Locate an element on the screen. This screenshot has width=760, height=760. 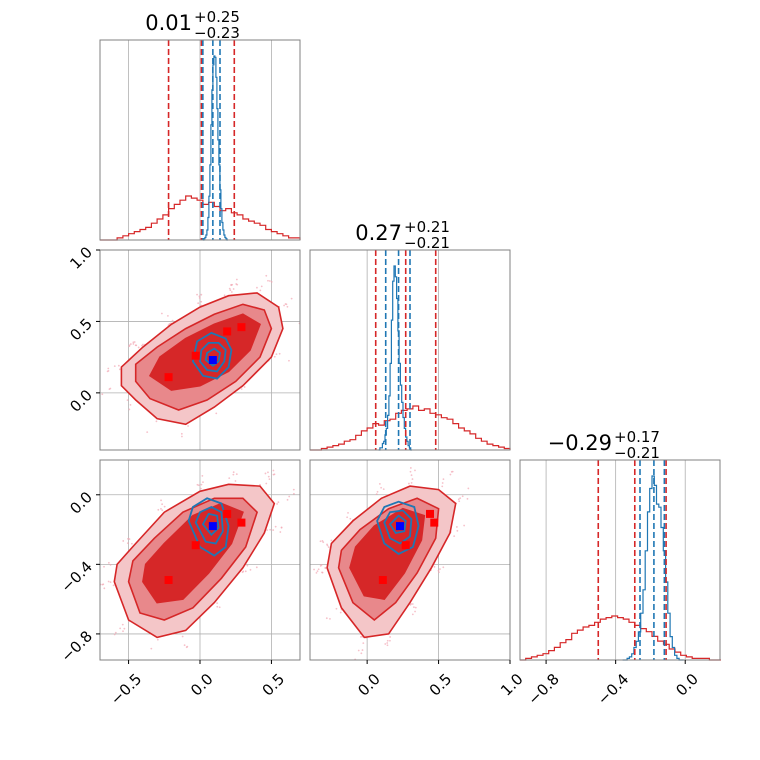
title-median-1: 0.27 is located at coordinates (378, 233).